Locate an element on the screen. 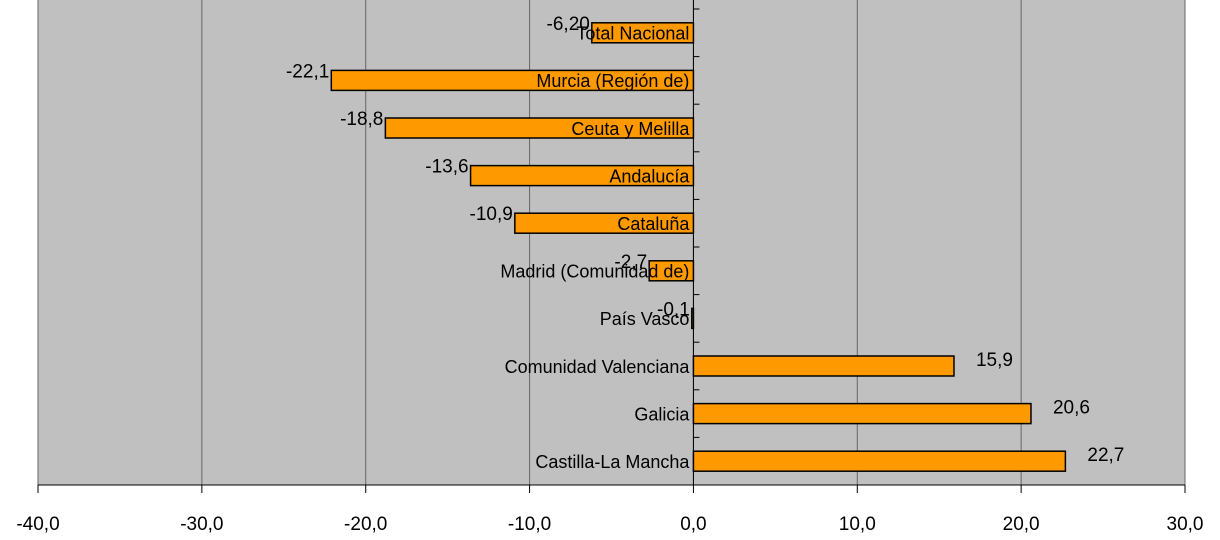 The height and width of the screenshot is (540, 1220). x-tick-label: 30,0 is located at coordinates (1185, 524).